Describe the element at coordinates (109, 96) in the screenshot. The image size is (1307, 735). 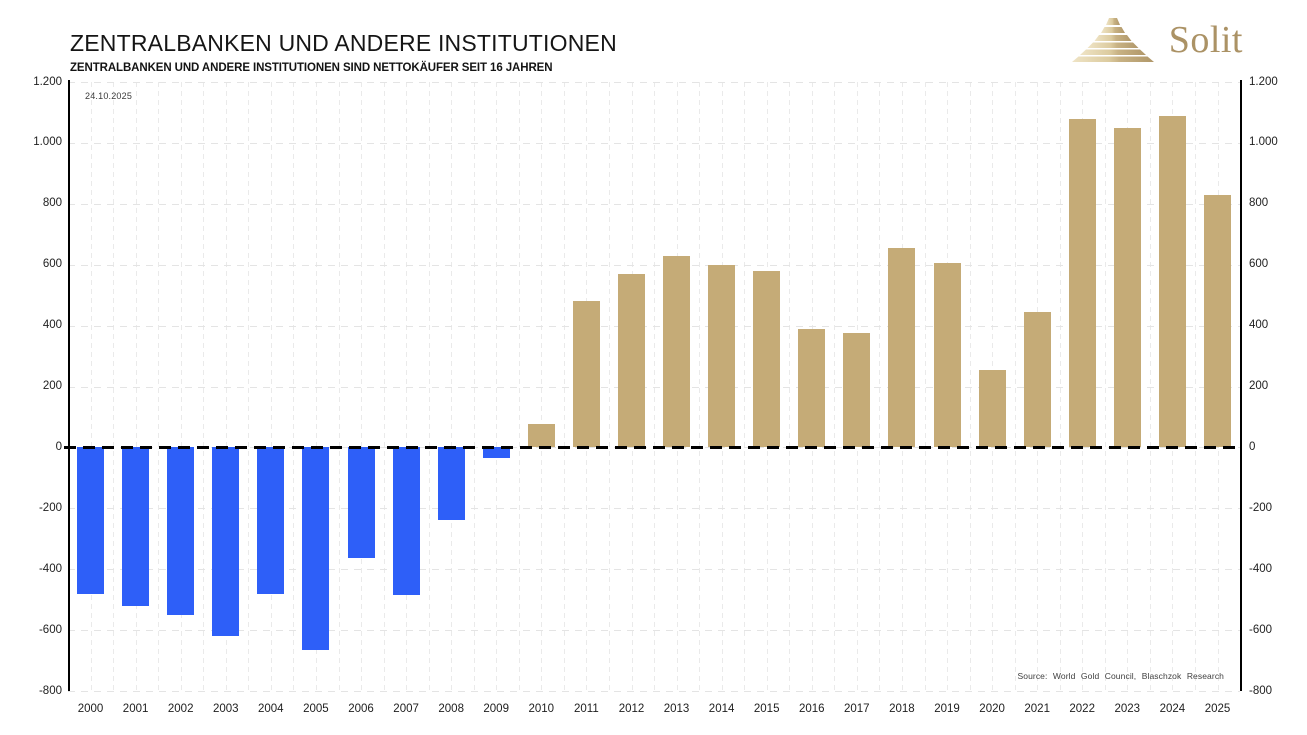
I see `chart-date-label: 24.10.2025` at that location.